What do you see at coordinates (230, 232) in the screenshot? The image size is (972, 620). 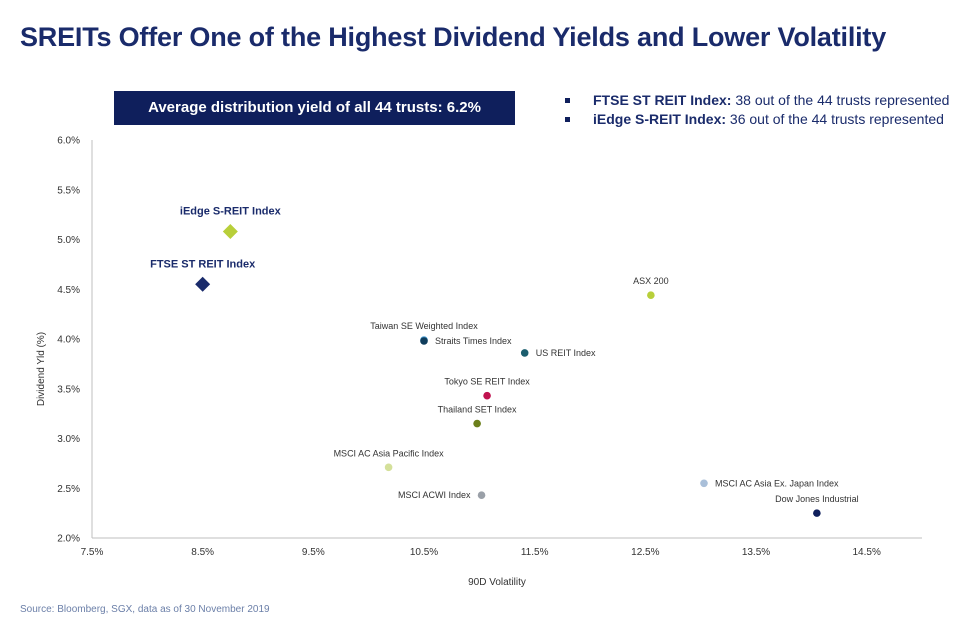 I see `point-iedge-s-reit-index` at bounding box center [230, 232].